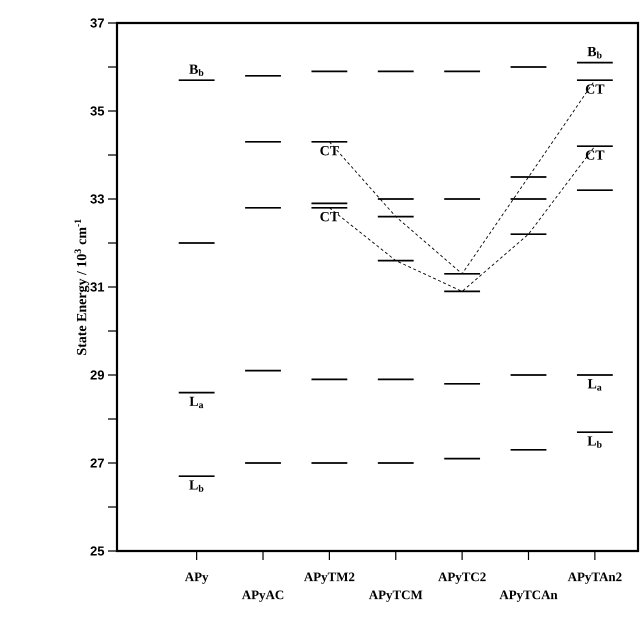 This screenshot has width=641, height=618. What do you see at coordinates (462, 578) in the screenshot?
I see `x-tick-label: APyTC2` at bounding box center [462, 578].